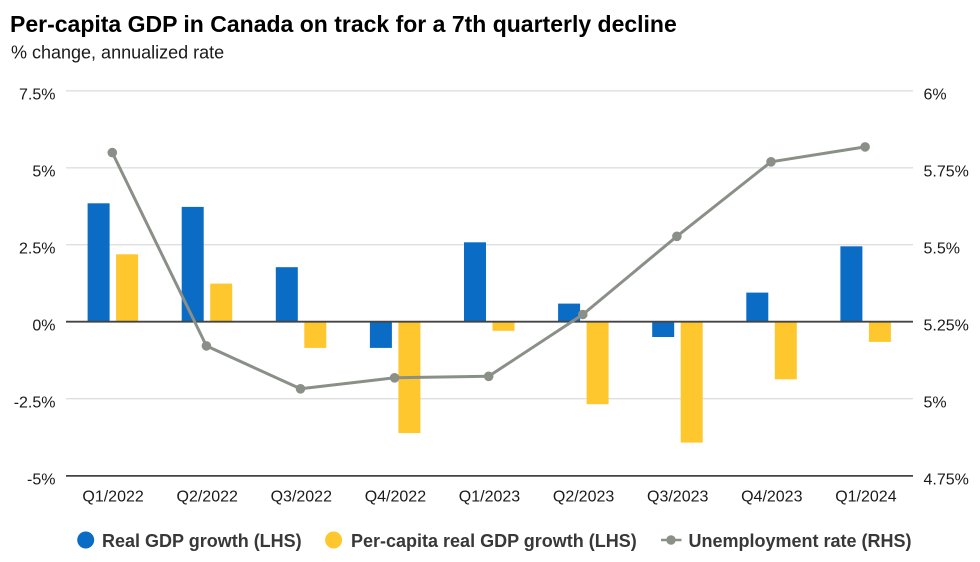 The image size is (980, 562). Describe the element at coordinates (771, 497) in the screenshot. I see `svg-text: Q4/2023` at that location.